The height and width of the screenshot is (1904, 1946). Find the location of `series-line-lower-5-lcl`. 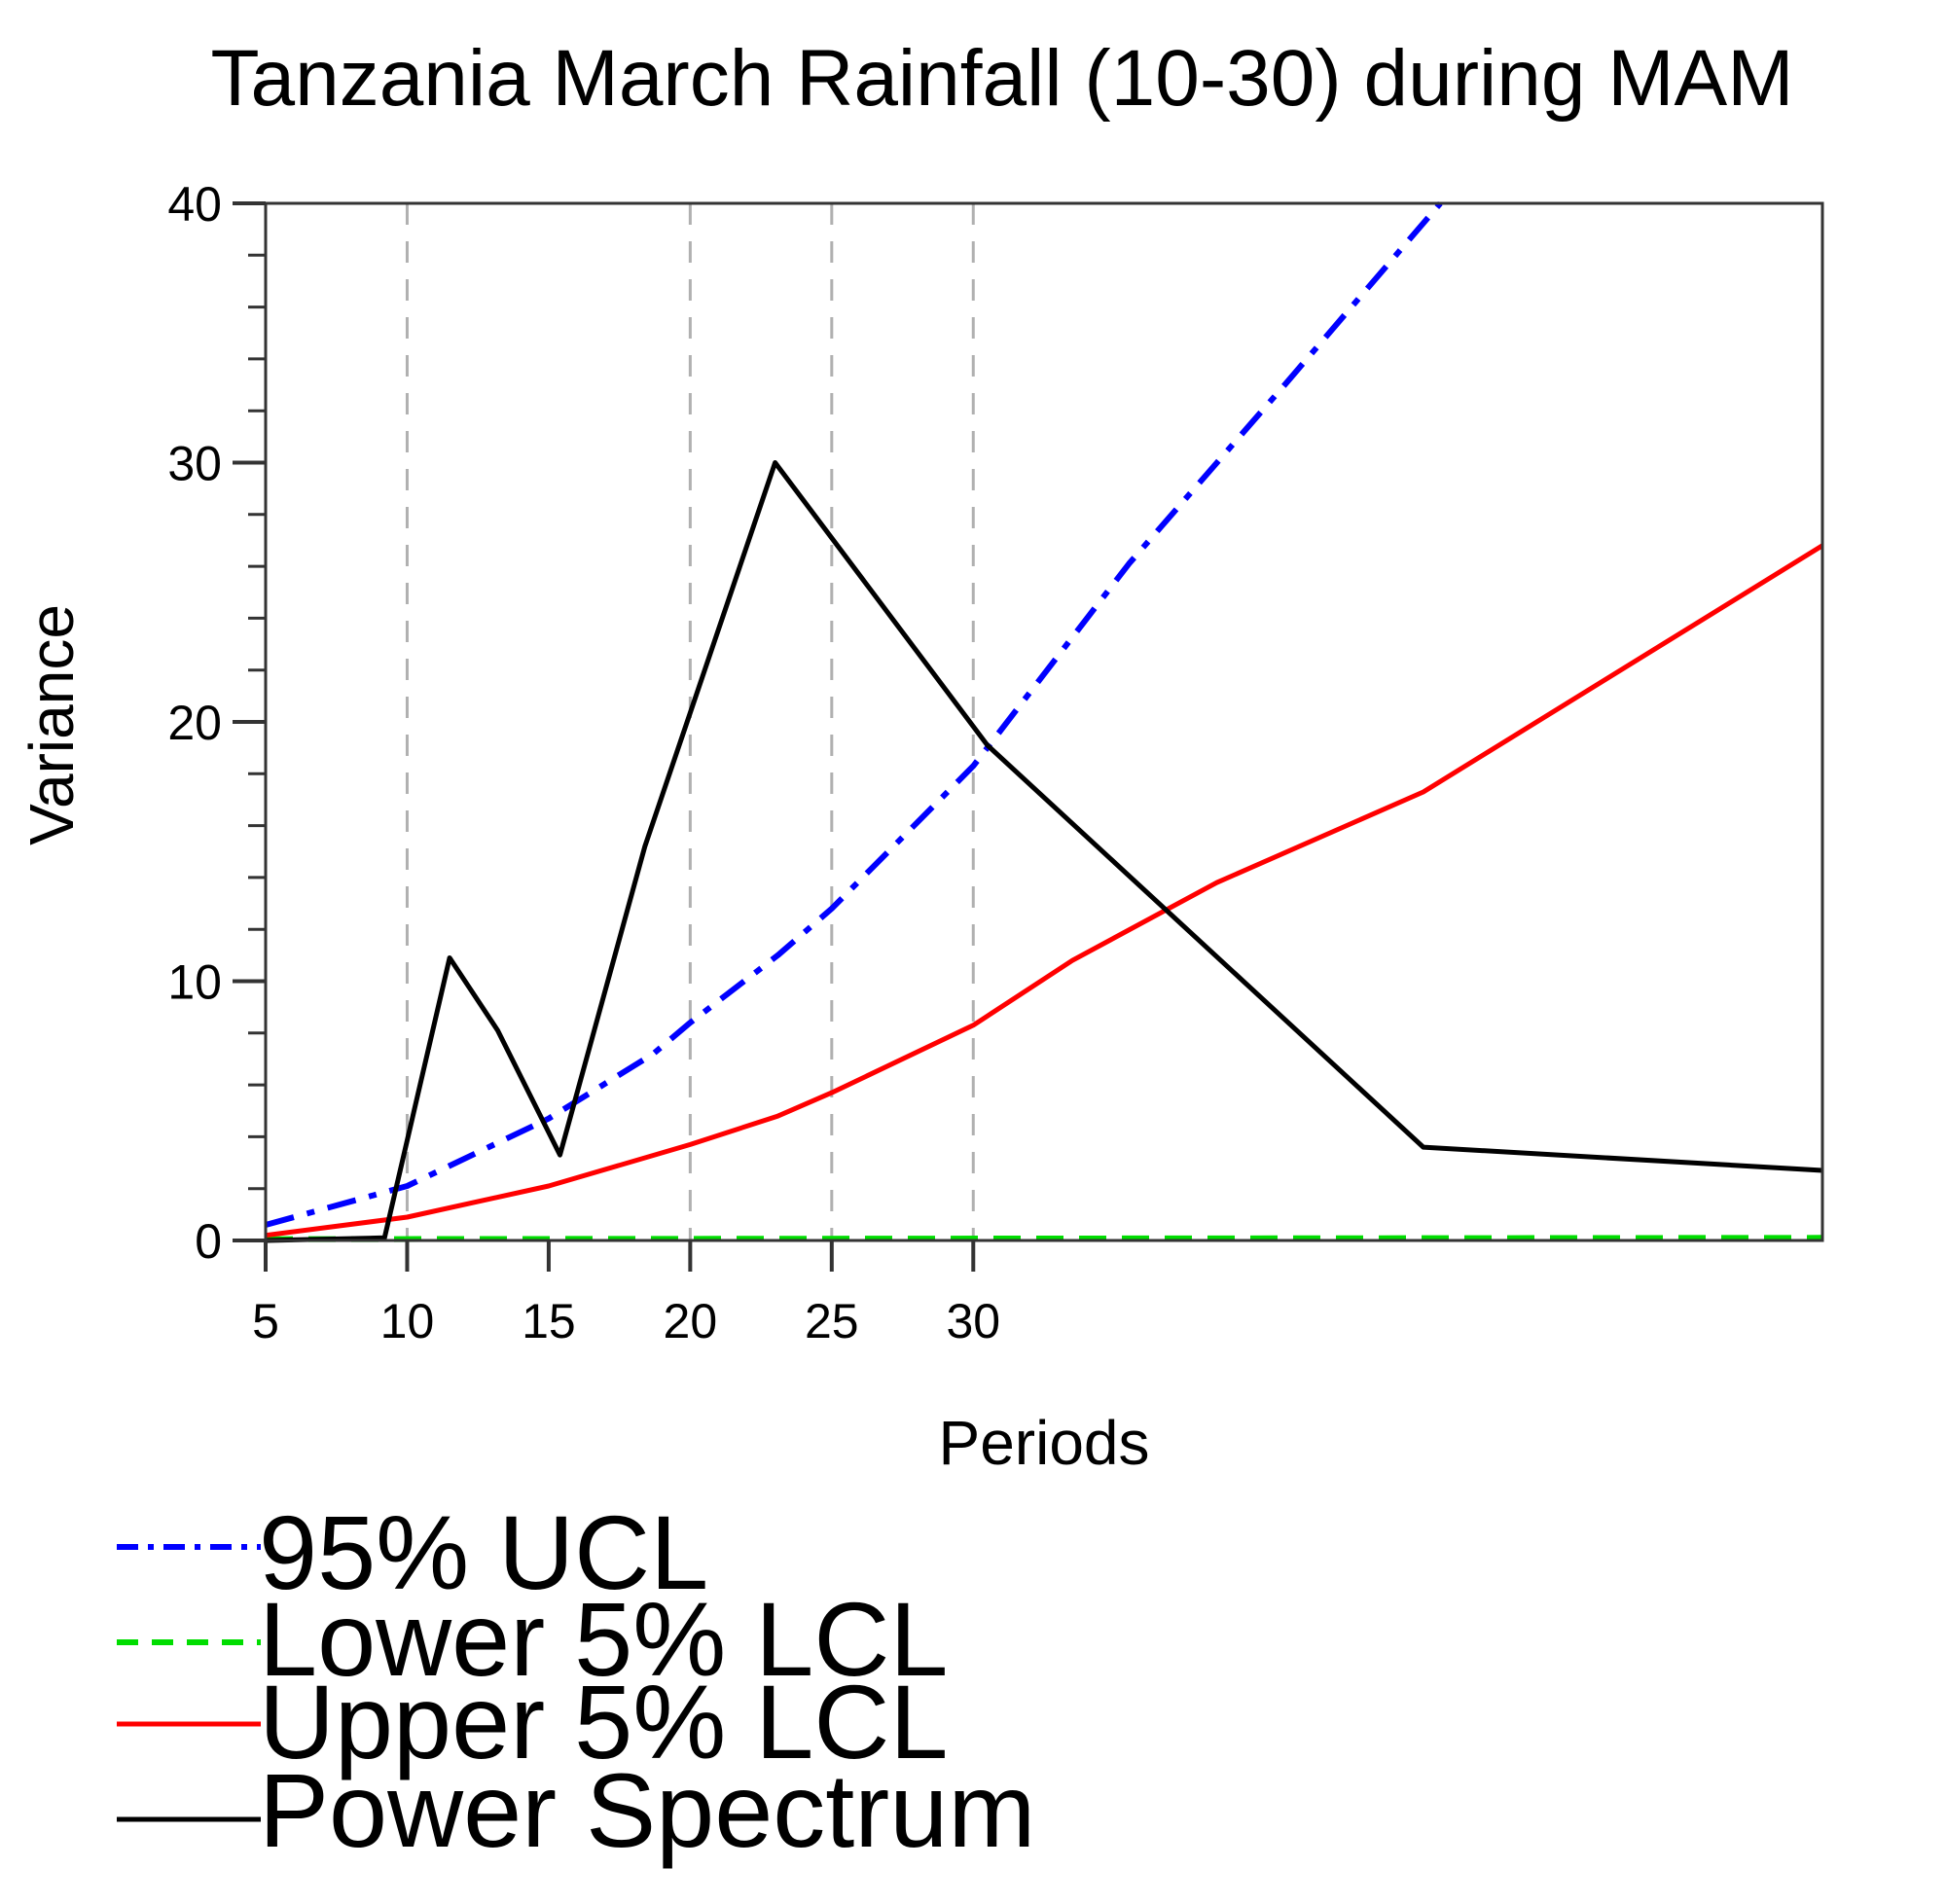

series-line-lower-5-lcl is located at coordinates (1044, 1238).